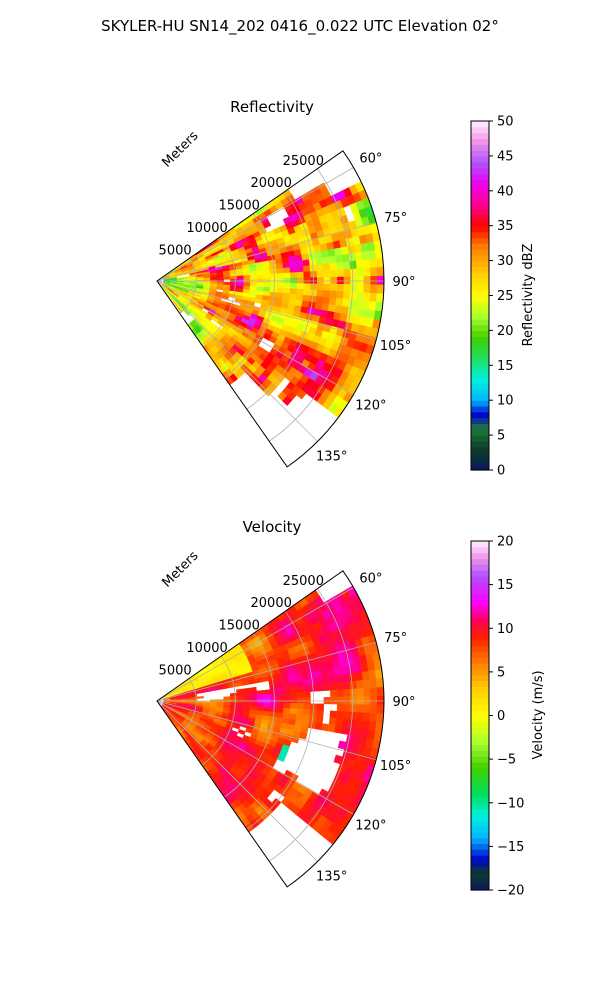  What do you see at coordinates (175, 251) in the screenshot?
I see `range-tick-label: 5000` at bounding box center [175, 251].